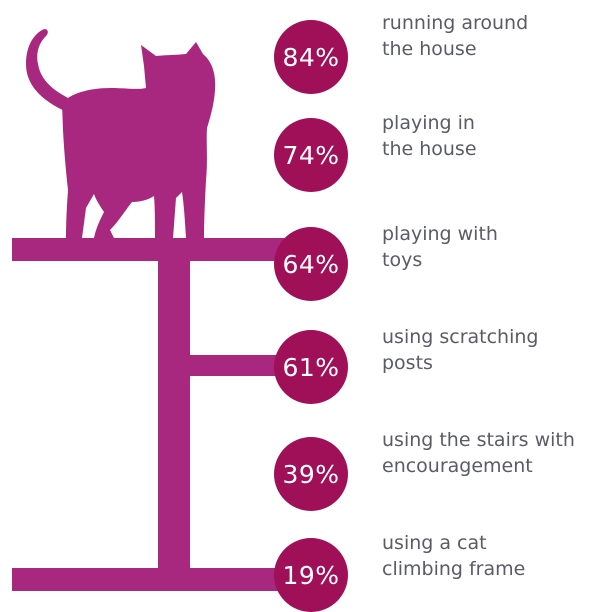  Describe the element at coordinates (407, 363) in the screenshot. I see `activity-label-line: posts` at that location.